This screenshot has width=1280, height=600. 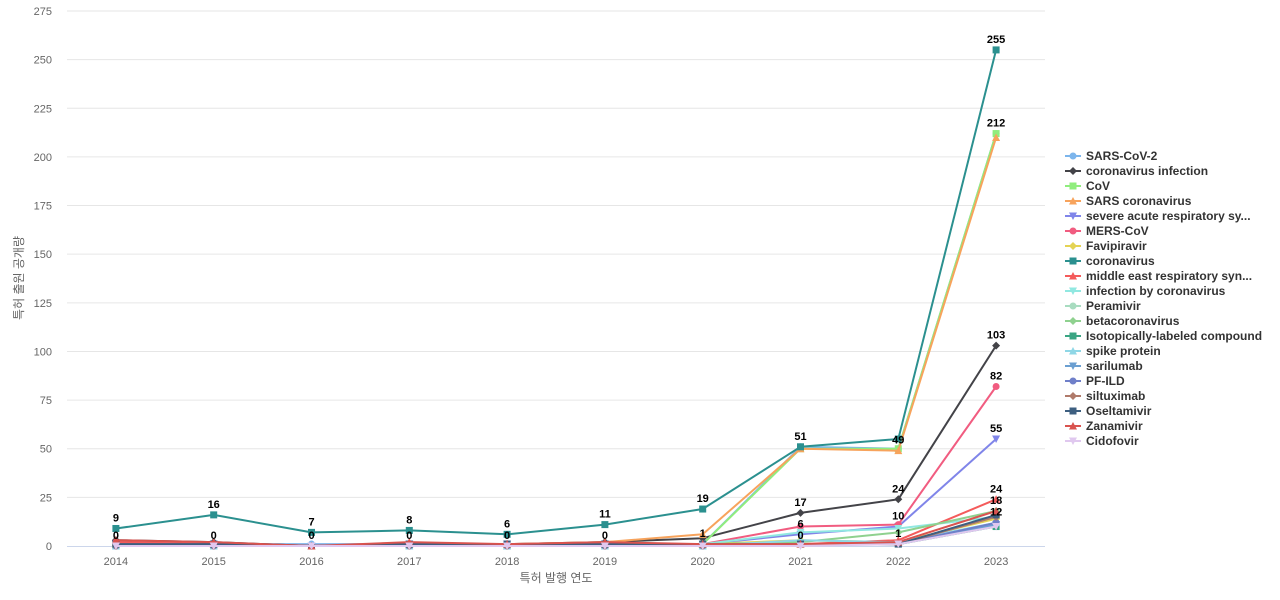 What do you see at coordinates (43, 109) in the screenshot?
I see `y-tick-label: 225` at bounding box center [43, 109].